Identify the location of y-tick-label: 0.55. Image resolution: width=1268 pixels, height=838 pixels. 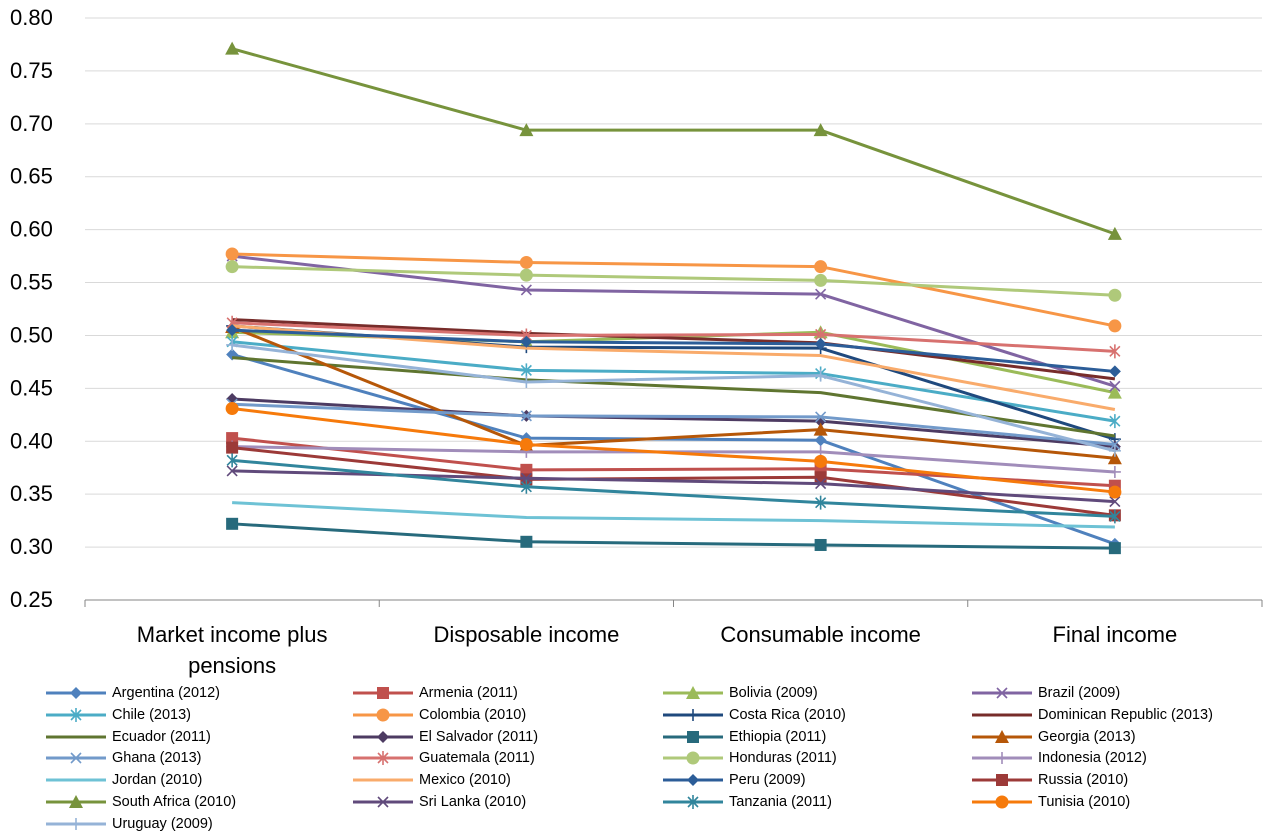
(31, 282).